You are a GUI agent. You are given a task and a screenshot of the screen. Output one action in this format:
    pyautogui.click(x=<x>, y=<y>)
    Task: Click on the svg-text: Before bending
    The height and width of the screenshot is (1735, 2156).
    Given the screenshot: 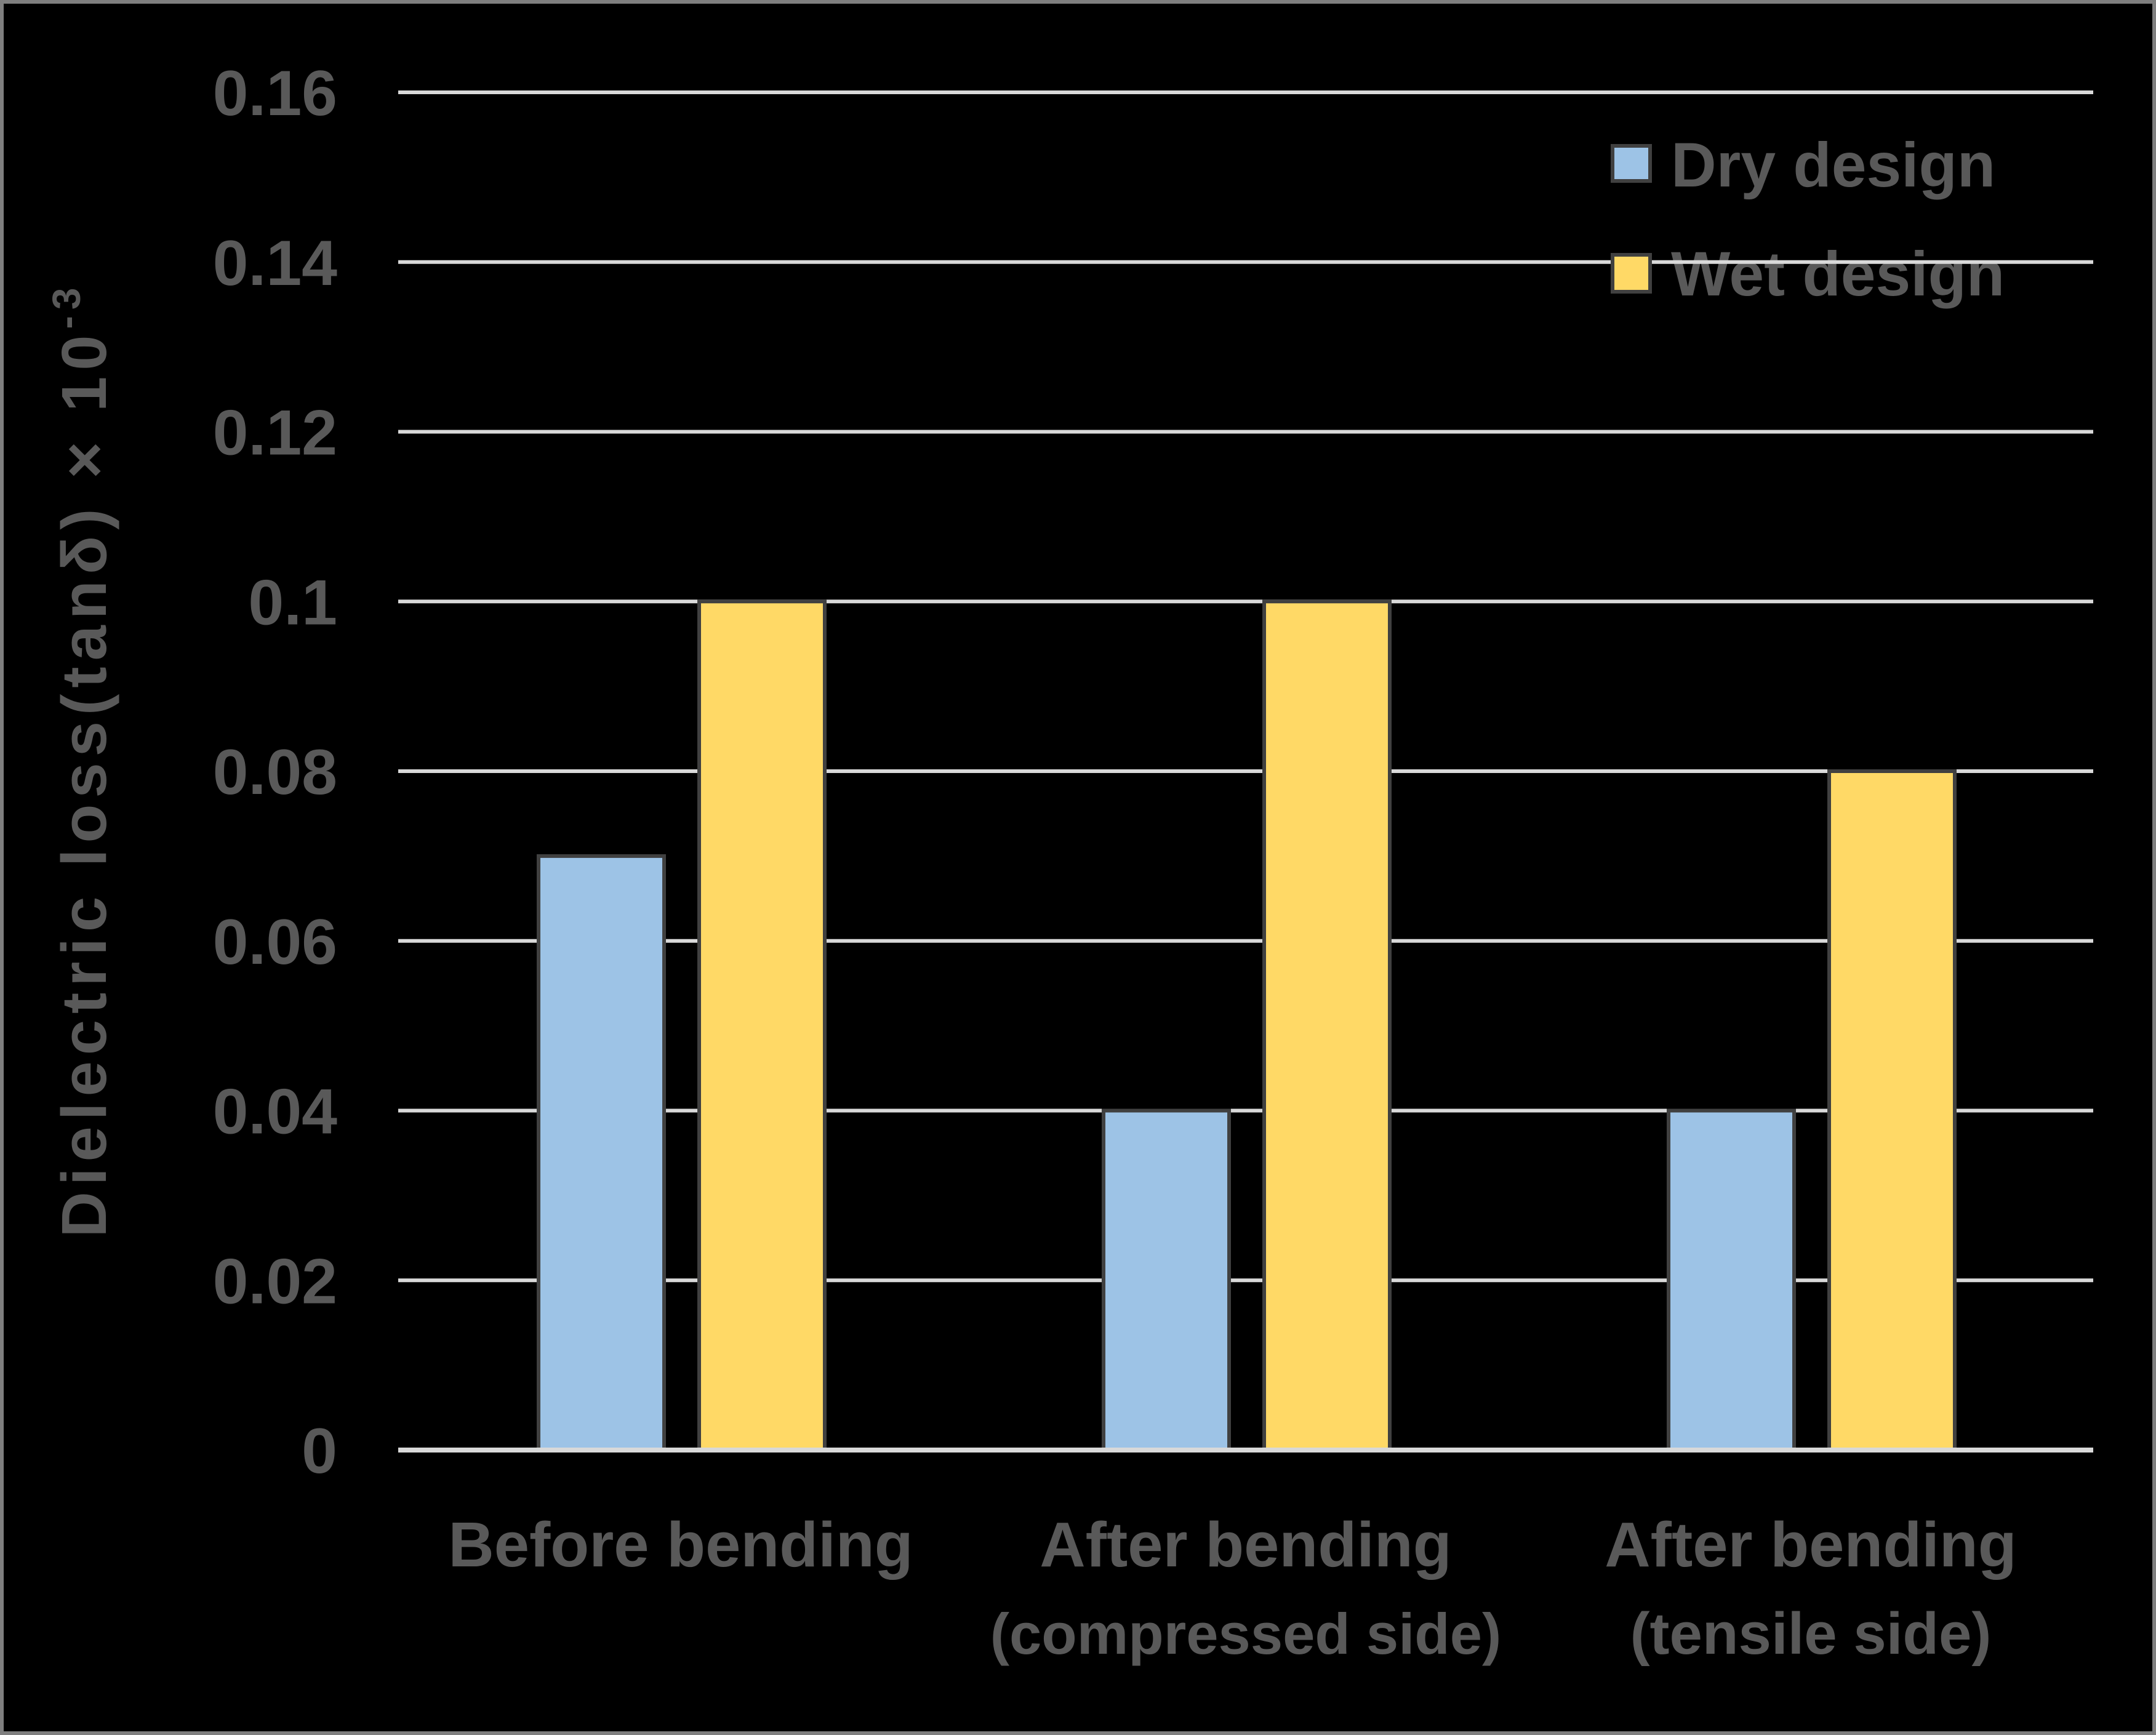 What is the action you would take?
    pyautogui.click(x=681, y=1544)
    